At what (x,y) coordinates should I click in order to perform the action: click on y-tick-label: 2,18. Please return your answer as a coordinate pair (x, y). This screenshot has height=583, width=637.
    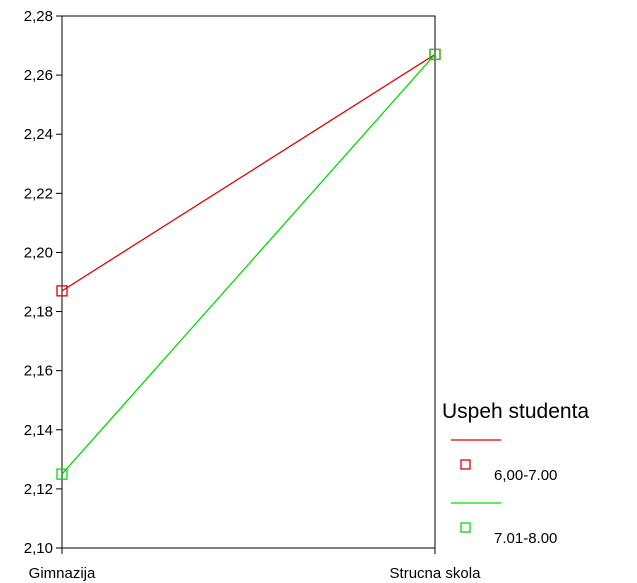
    Looking at the image, I should click on (38, 312).